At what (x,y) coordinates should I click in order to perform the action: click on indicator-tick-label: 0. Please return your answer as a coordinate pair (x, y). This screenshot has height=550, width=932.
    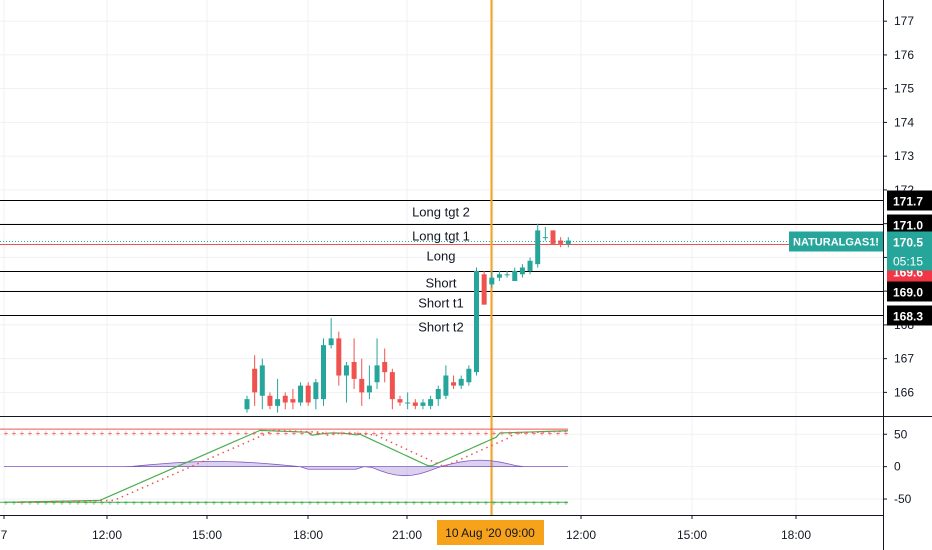
    Looking at the image, I should click on (897, 467).